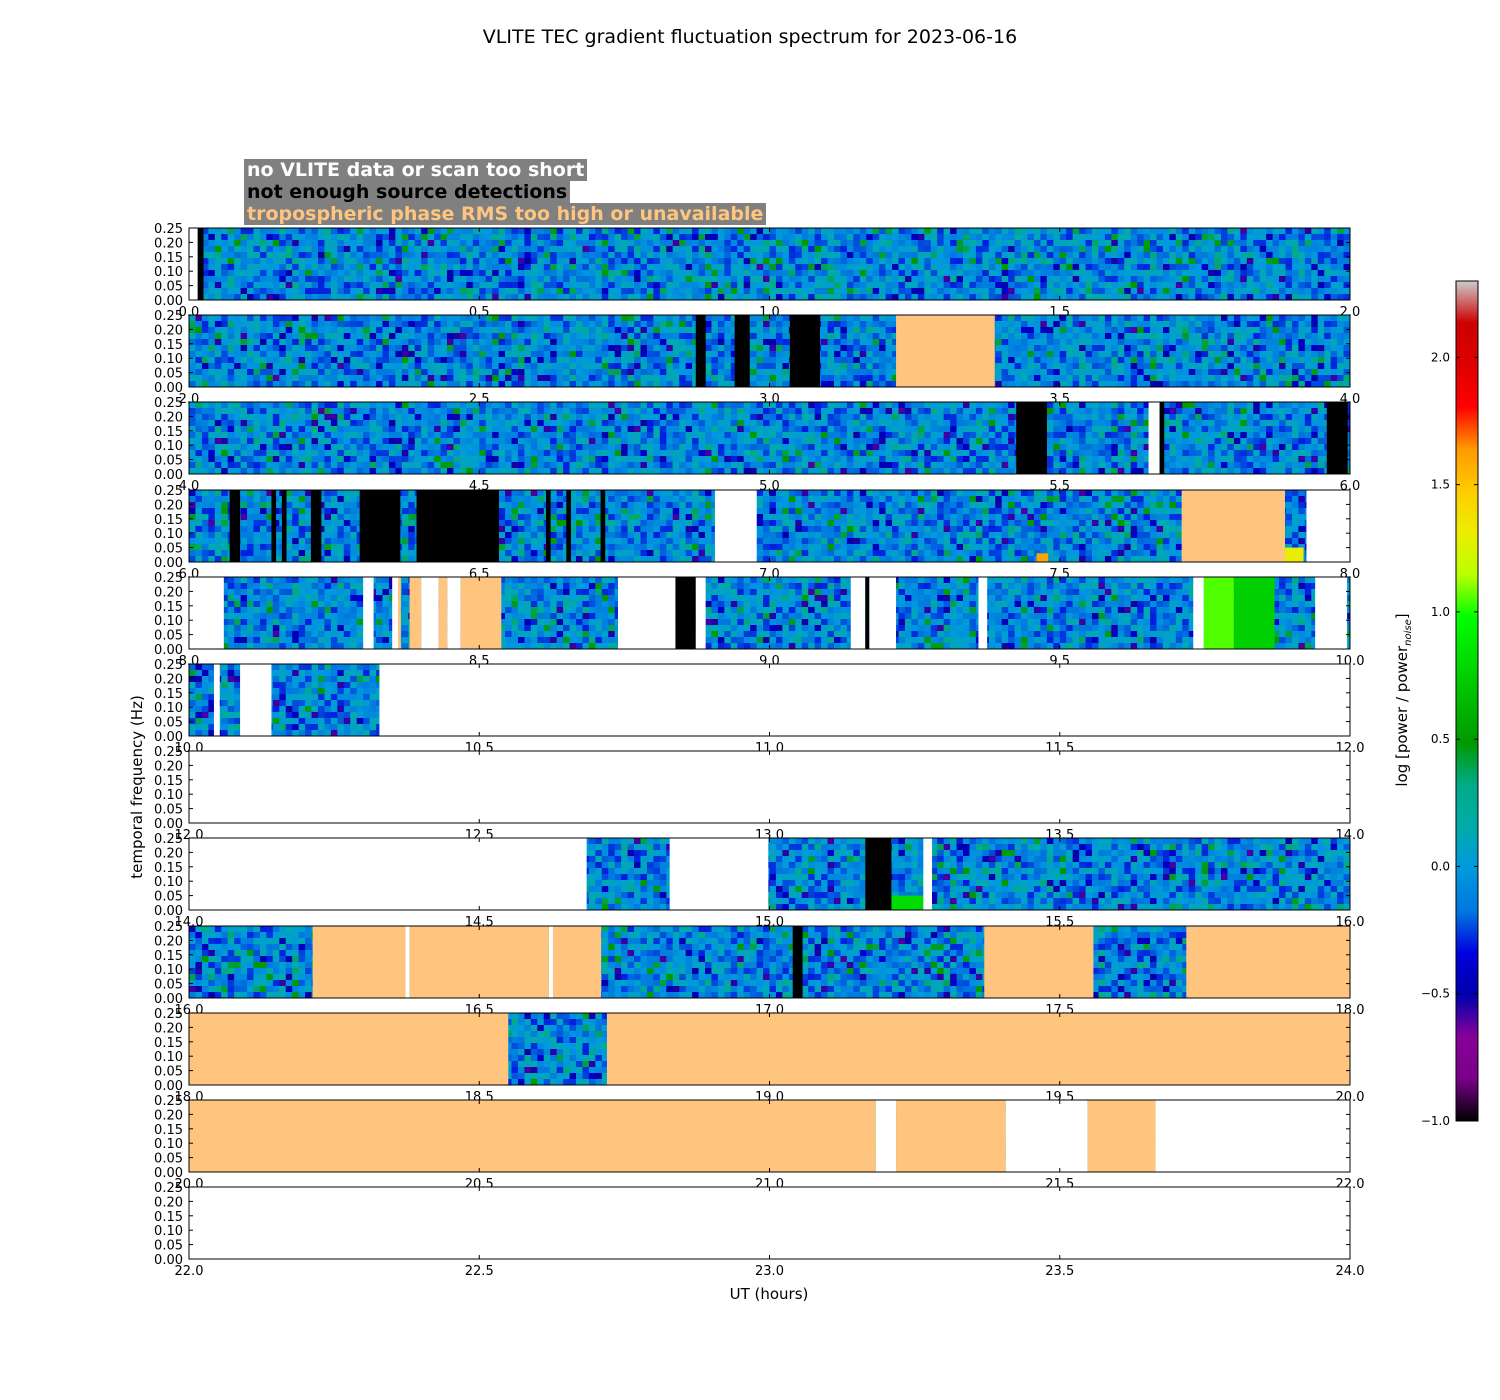 This screenshot has height=1400, width=1500. I want to click on colorbar-tick-label: 1.5, so click(1440, 485).